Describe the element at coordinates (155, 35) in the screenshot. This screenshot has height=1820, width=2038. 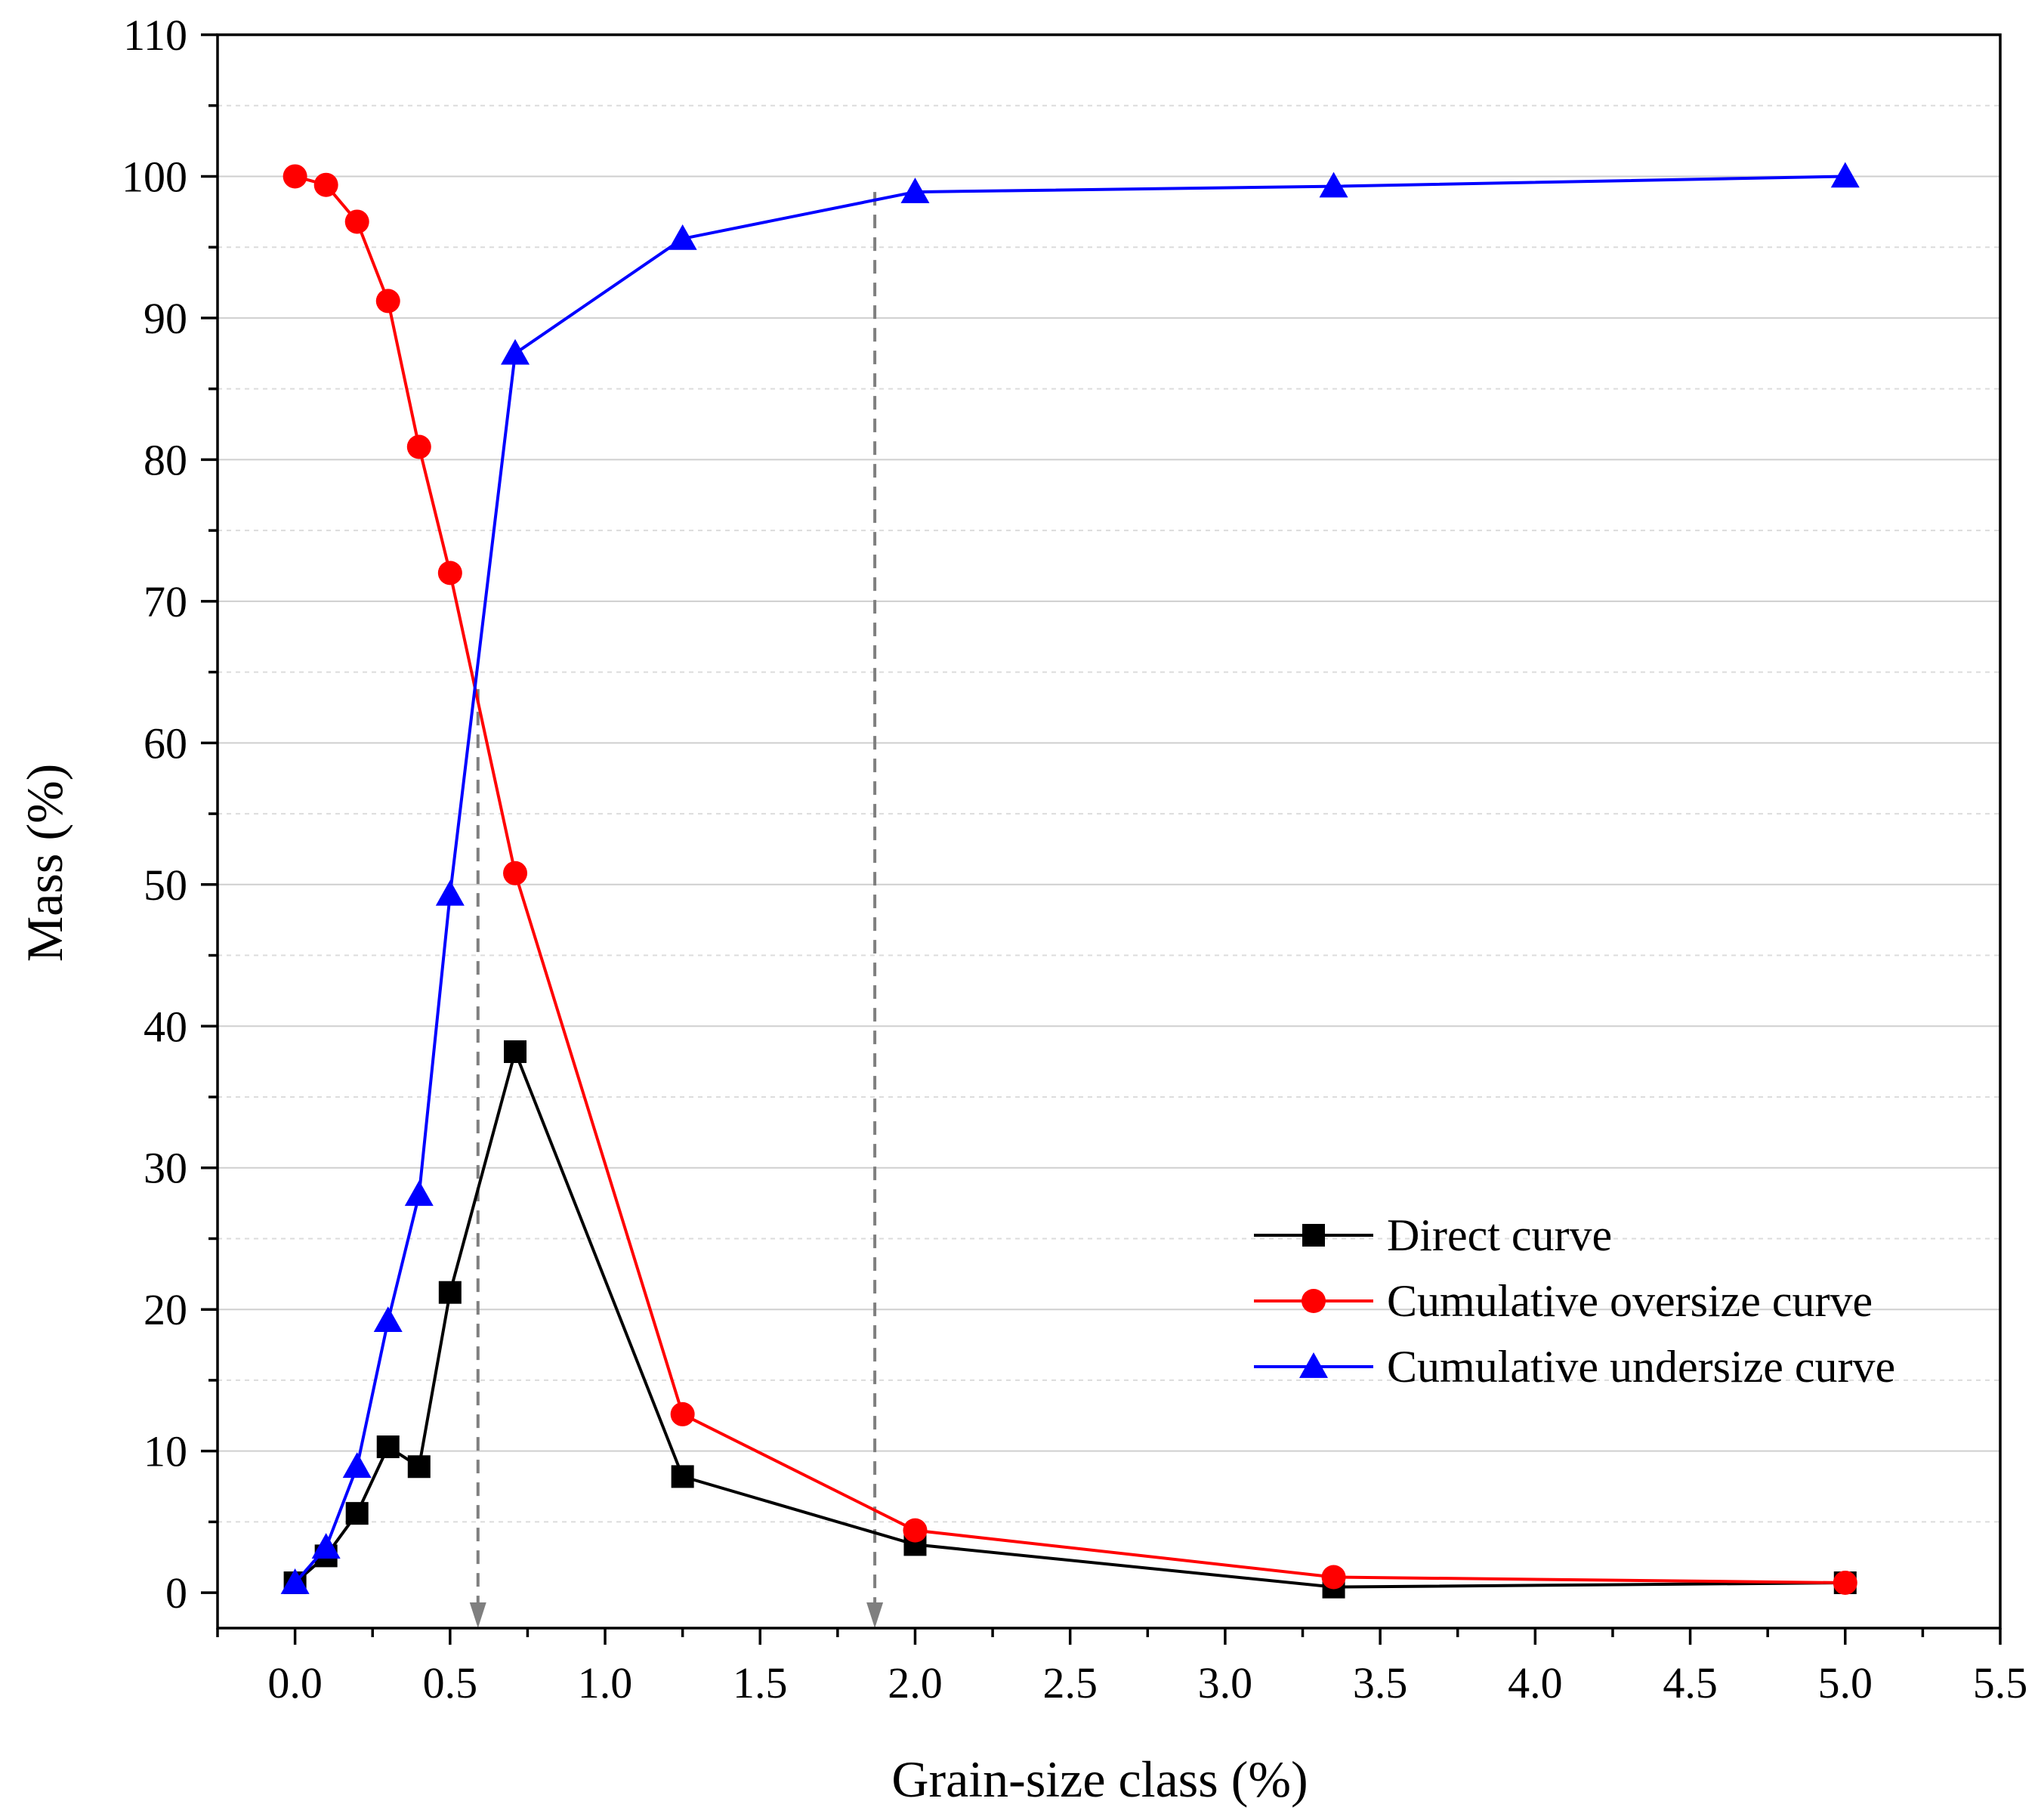
I see `y-tick-label: 110` at that location.